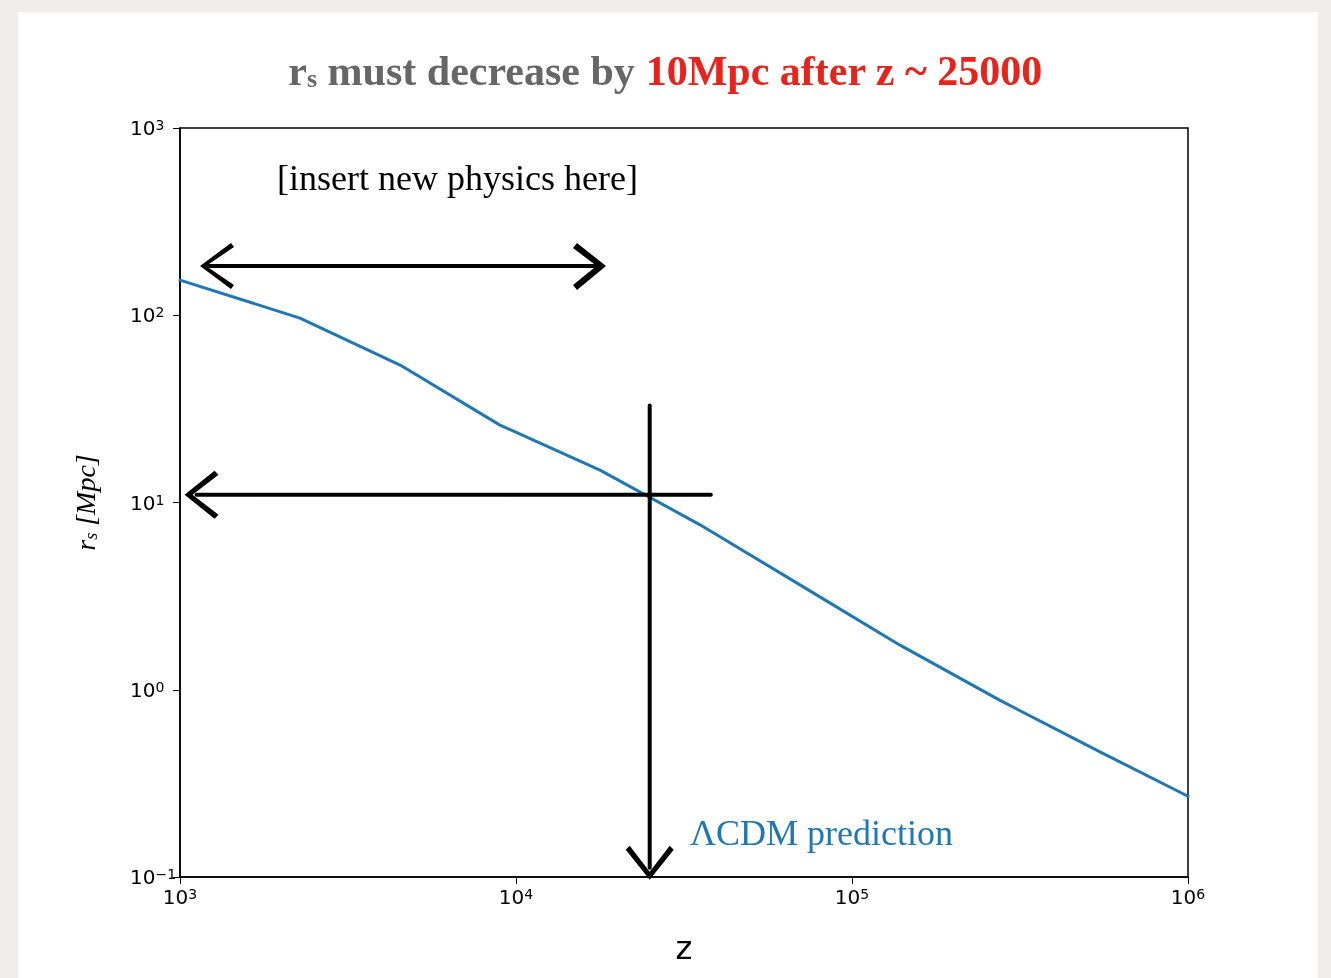 The width and height of the screenshot is (1331, 978). Describe the element at coordinates (839, 71) in the screenshot. I see `chart-subtitle: 10Mpc after z ~ 25000` at that location.